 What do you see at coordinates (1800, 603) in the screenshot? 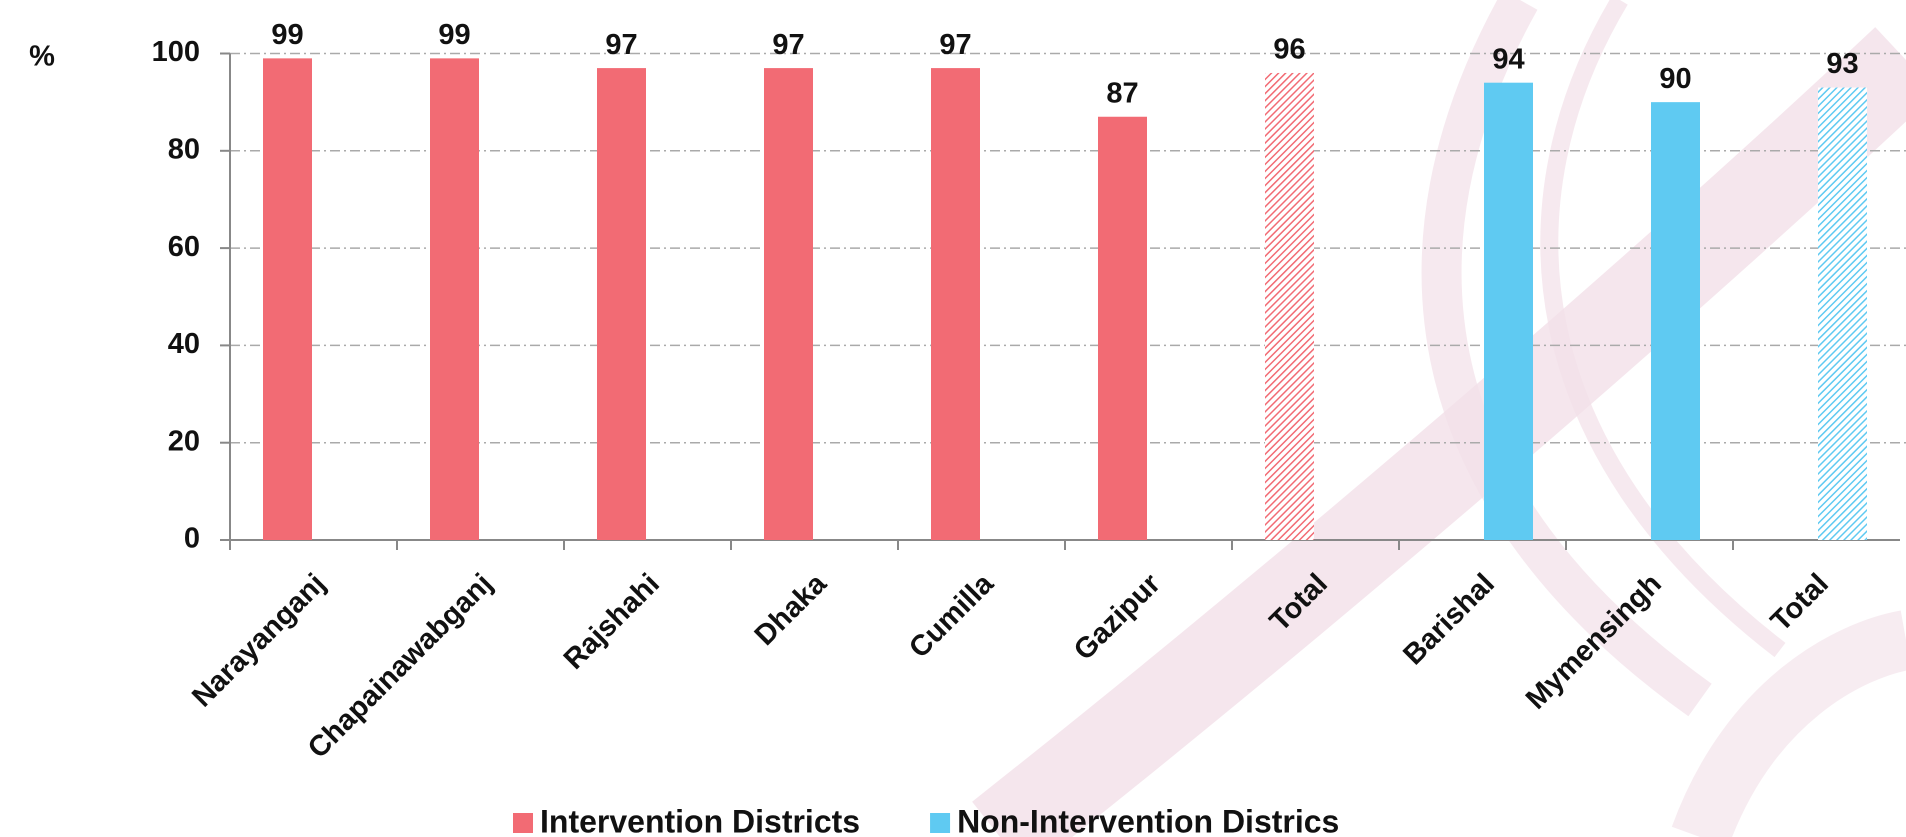
I see `x-tick-label: Total` at bounding box center [1800, 603].